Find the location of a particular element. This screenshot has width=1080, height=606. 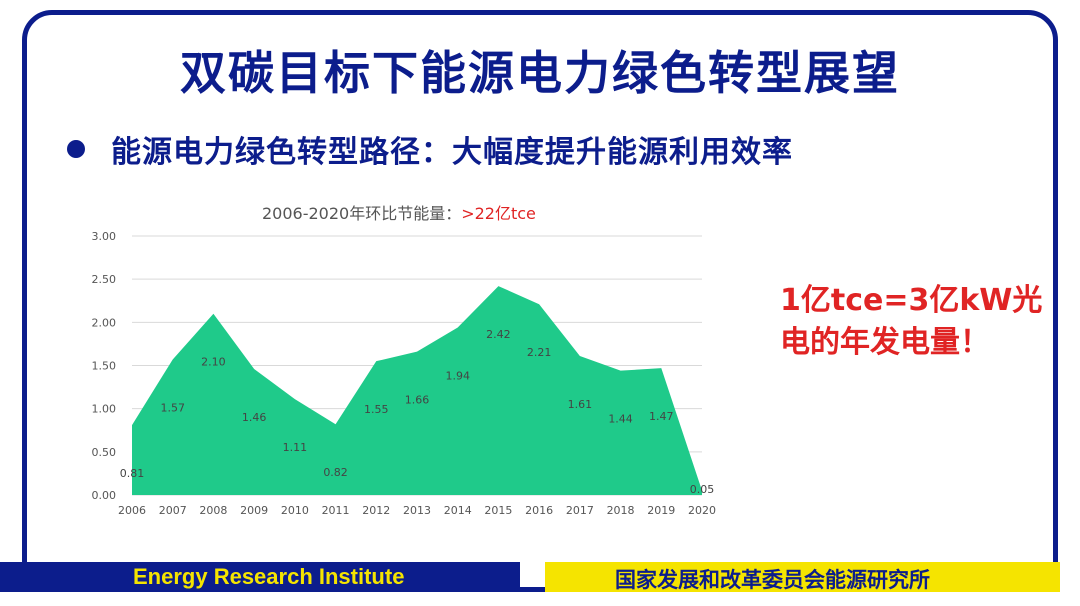

x-tick-label: 2010 is located at coordinates (295, 510).